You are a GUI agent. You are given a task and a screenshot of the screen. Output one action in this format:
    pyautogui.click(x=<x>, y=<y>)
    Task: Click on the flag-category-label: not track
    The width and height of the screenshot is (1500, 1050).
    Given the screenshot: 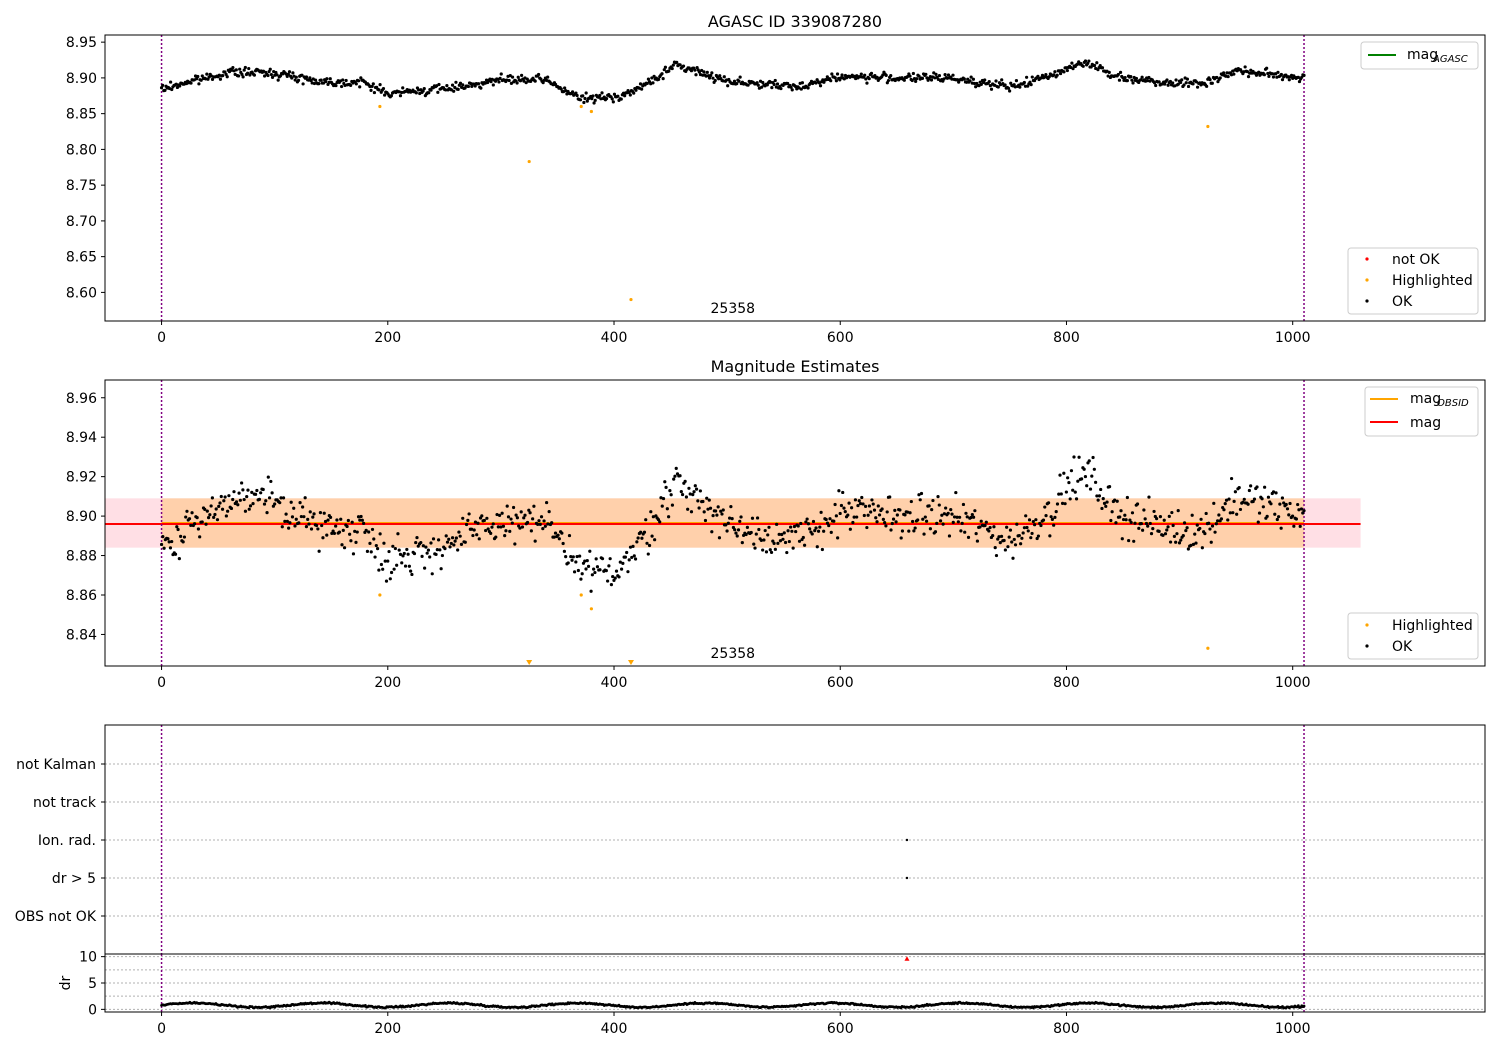 What is the action you would take?
    pyautogui.click(x=65, y=803)
    